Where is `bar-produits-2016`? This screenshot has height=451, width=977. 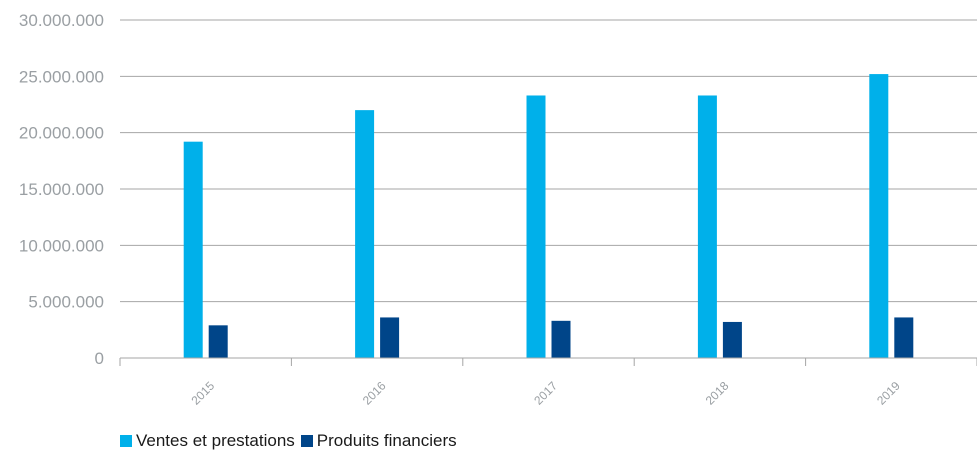
bar-produits-2016 is located at coordinates (390, 337).